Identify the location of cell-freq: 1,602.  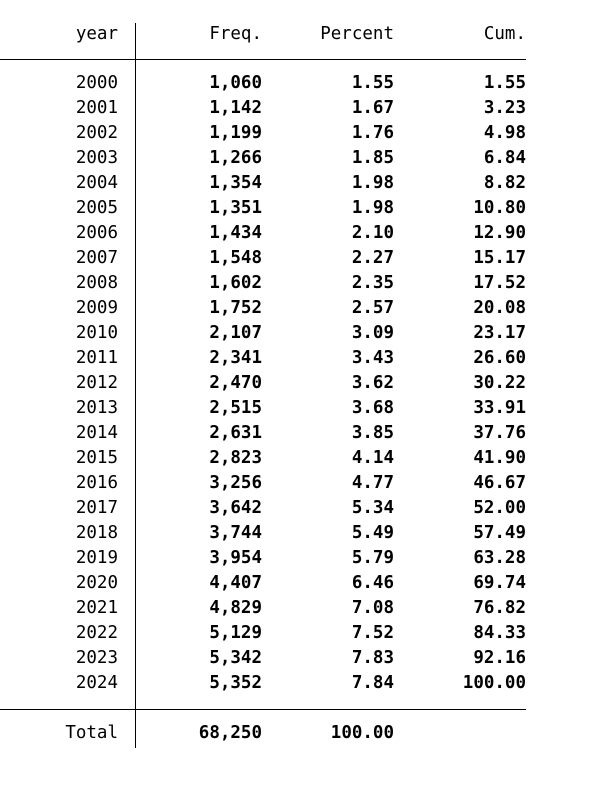
(235, 283).